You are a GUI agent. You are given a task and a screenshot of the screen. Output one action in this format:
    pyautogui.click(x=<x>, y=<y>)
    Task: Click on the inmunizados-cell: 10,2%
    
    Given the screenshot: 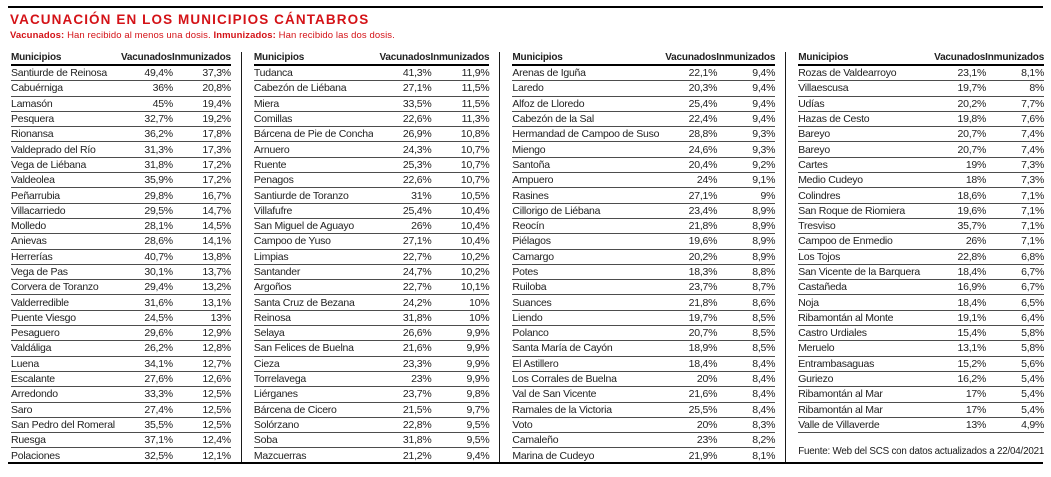 What is the action you would take?
    pyautogui.click(x=475, y=256)
    